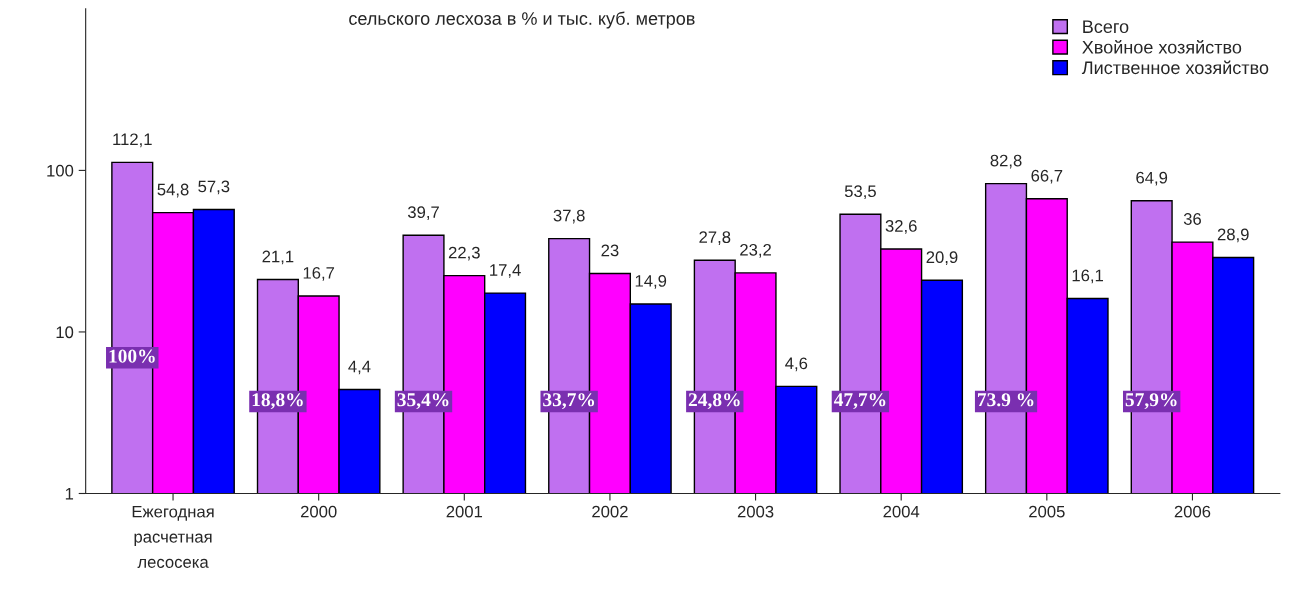 The width and height of the screenshot is (1298, 591). What do you see at coordinates (755, 250) in the screenshot?
I see `data-label: 23,2` at bounding box center [755, 250].